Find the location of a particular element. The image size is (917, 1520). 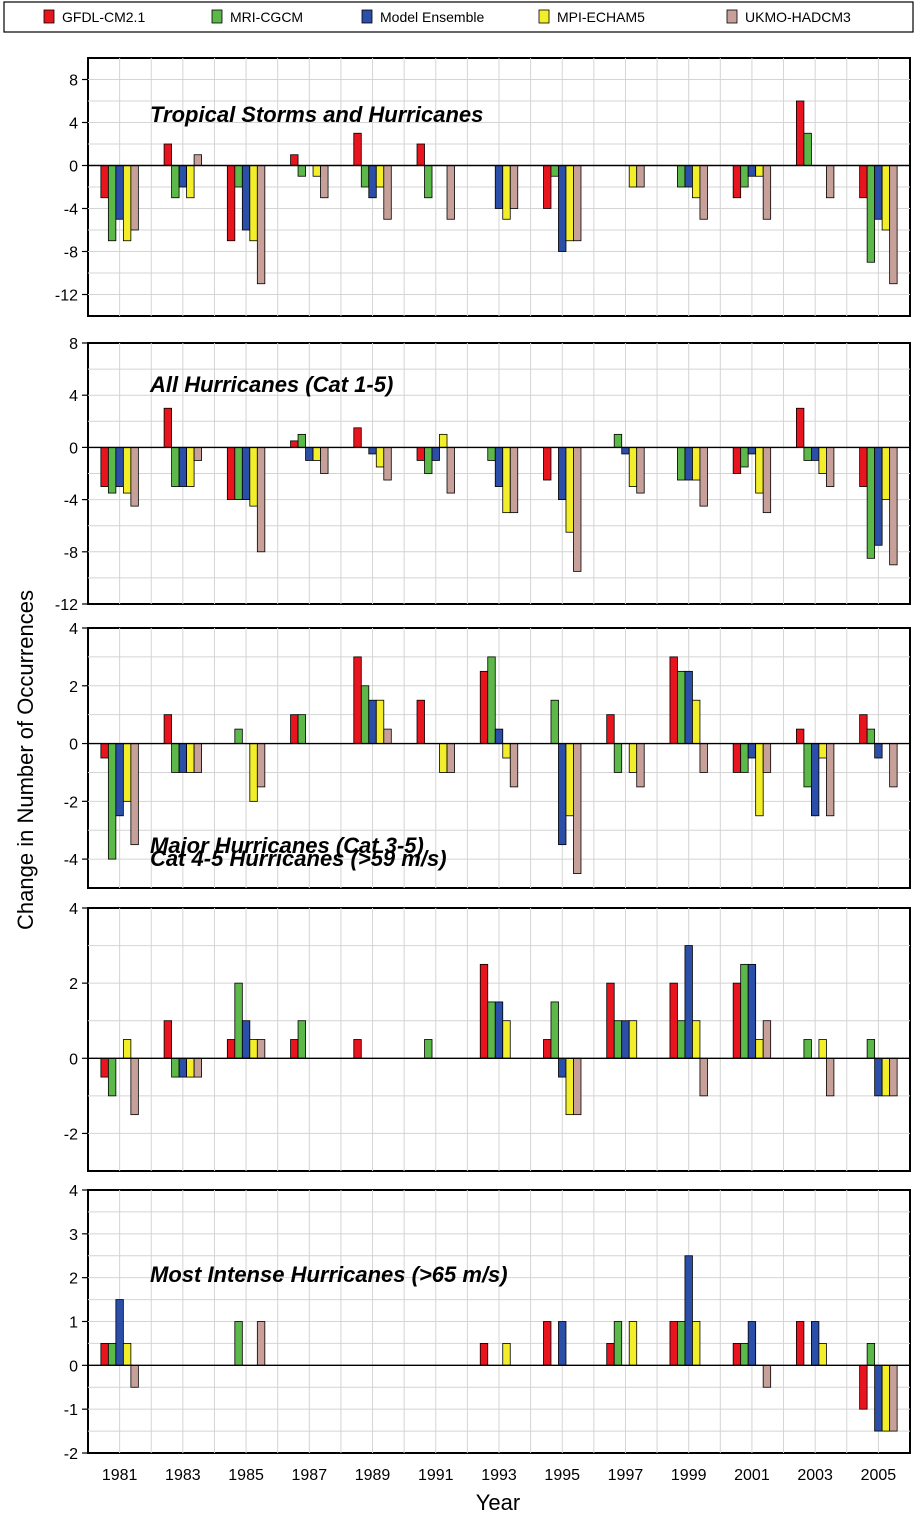

bar-ukmo-hadcm3-1997 is located at coordinates (640, 176).